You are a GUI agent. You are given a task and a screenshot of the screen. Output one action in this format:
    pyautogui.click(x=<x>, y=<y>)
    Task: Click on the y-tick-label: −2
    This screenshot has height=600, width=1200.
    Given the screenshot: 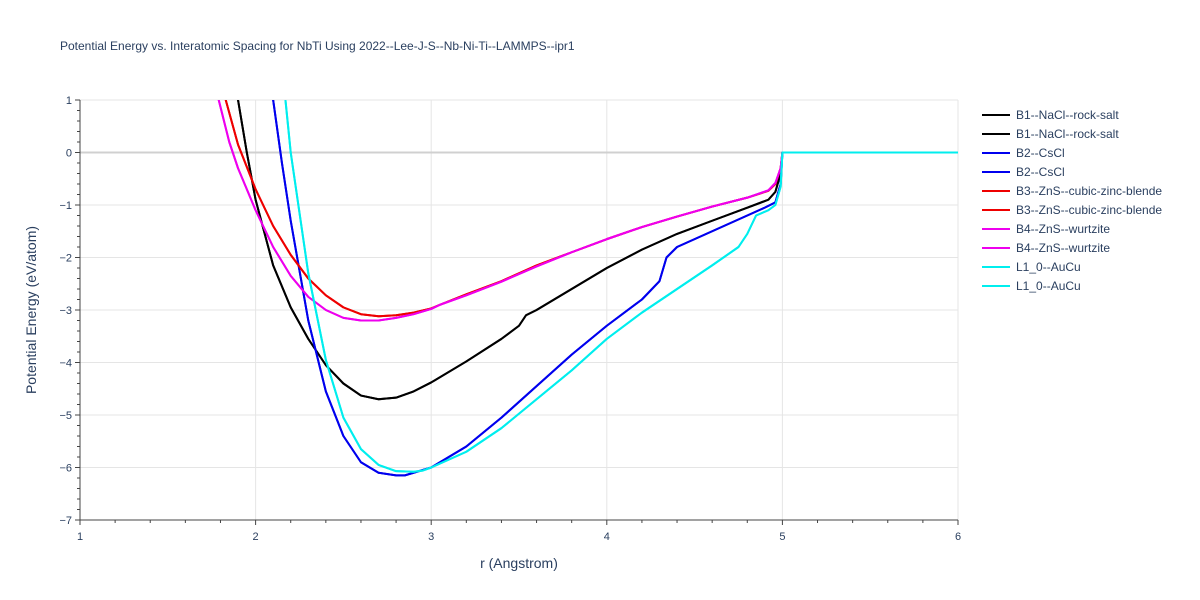 What is the action you would take?
    pyautogui.click(x=65, y=259)
    